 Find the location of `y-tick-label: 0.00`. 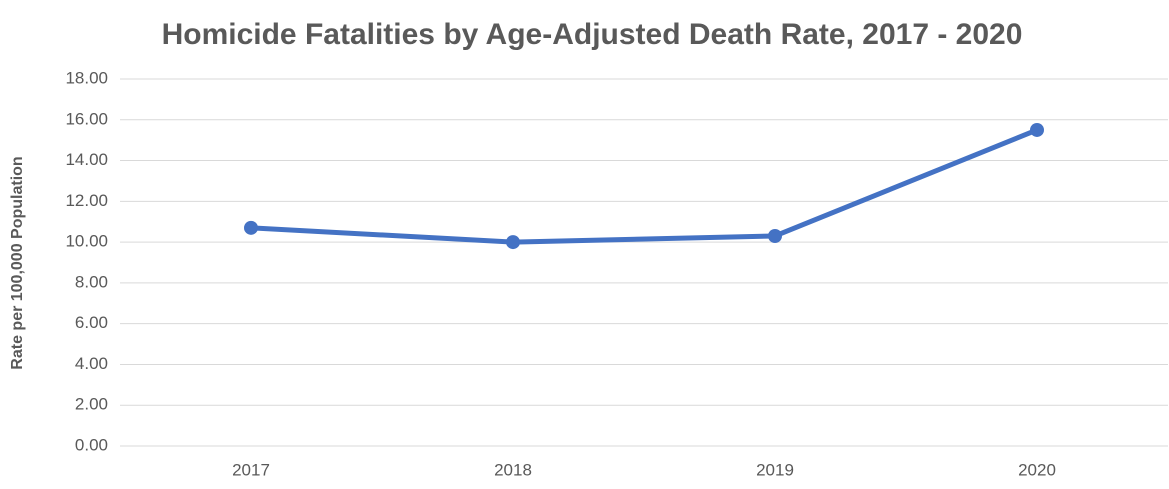

y-tick-label: 0.00 is located at coordinates (91, 444).